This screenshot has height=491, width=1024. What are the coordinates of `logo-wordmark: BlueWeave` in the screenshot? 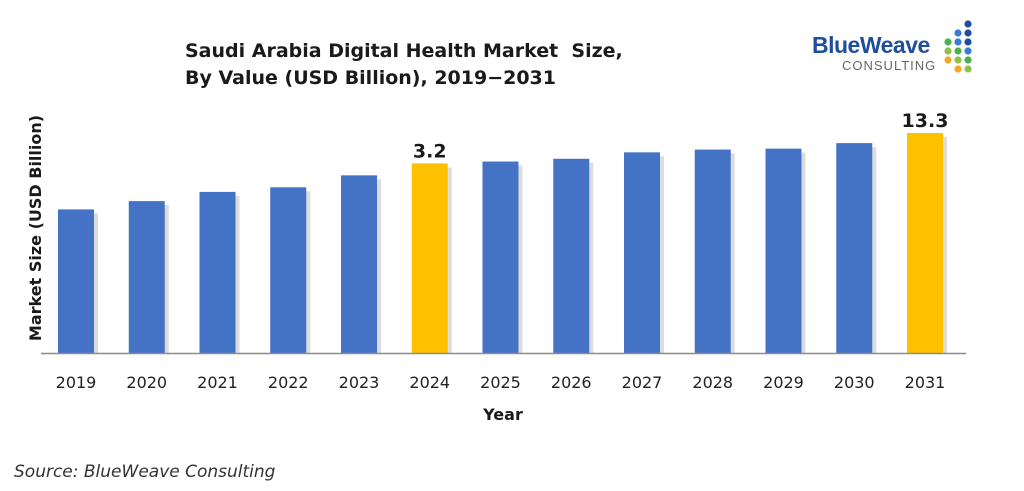 It's located at (871, 45).